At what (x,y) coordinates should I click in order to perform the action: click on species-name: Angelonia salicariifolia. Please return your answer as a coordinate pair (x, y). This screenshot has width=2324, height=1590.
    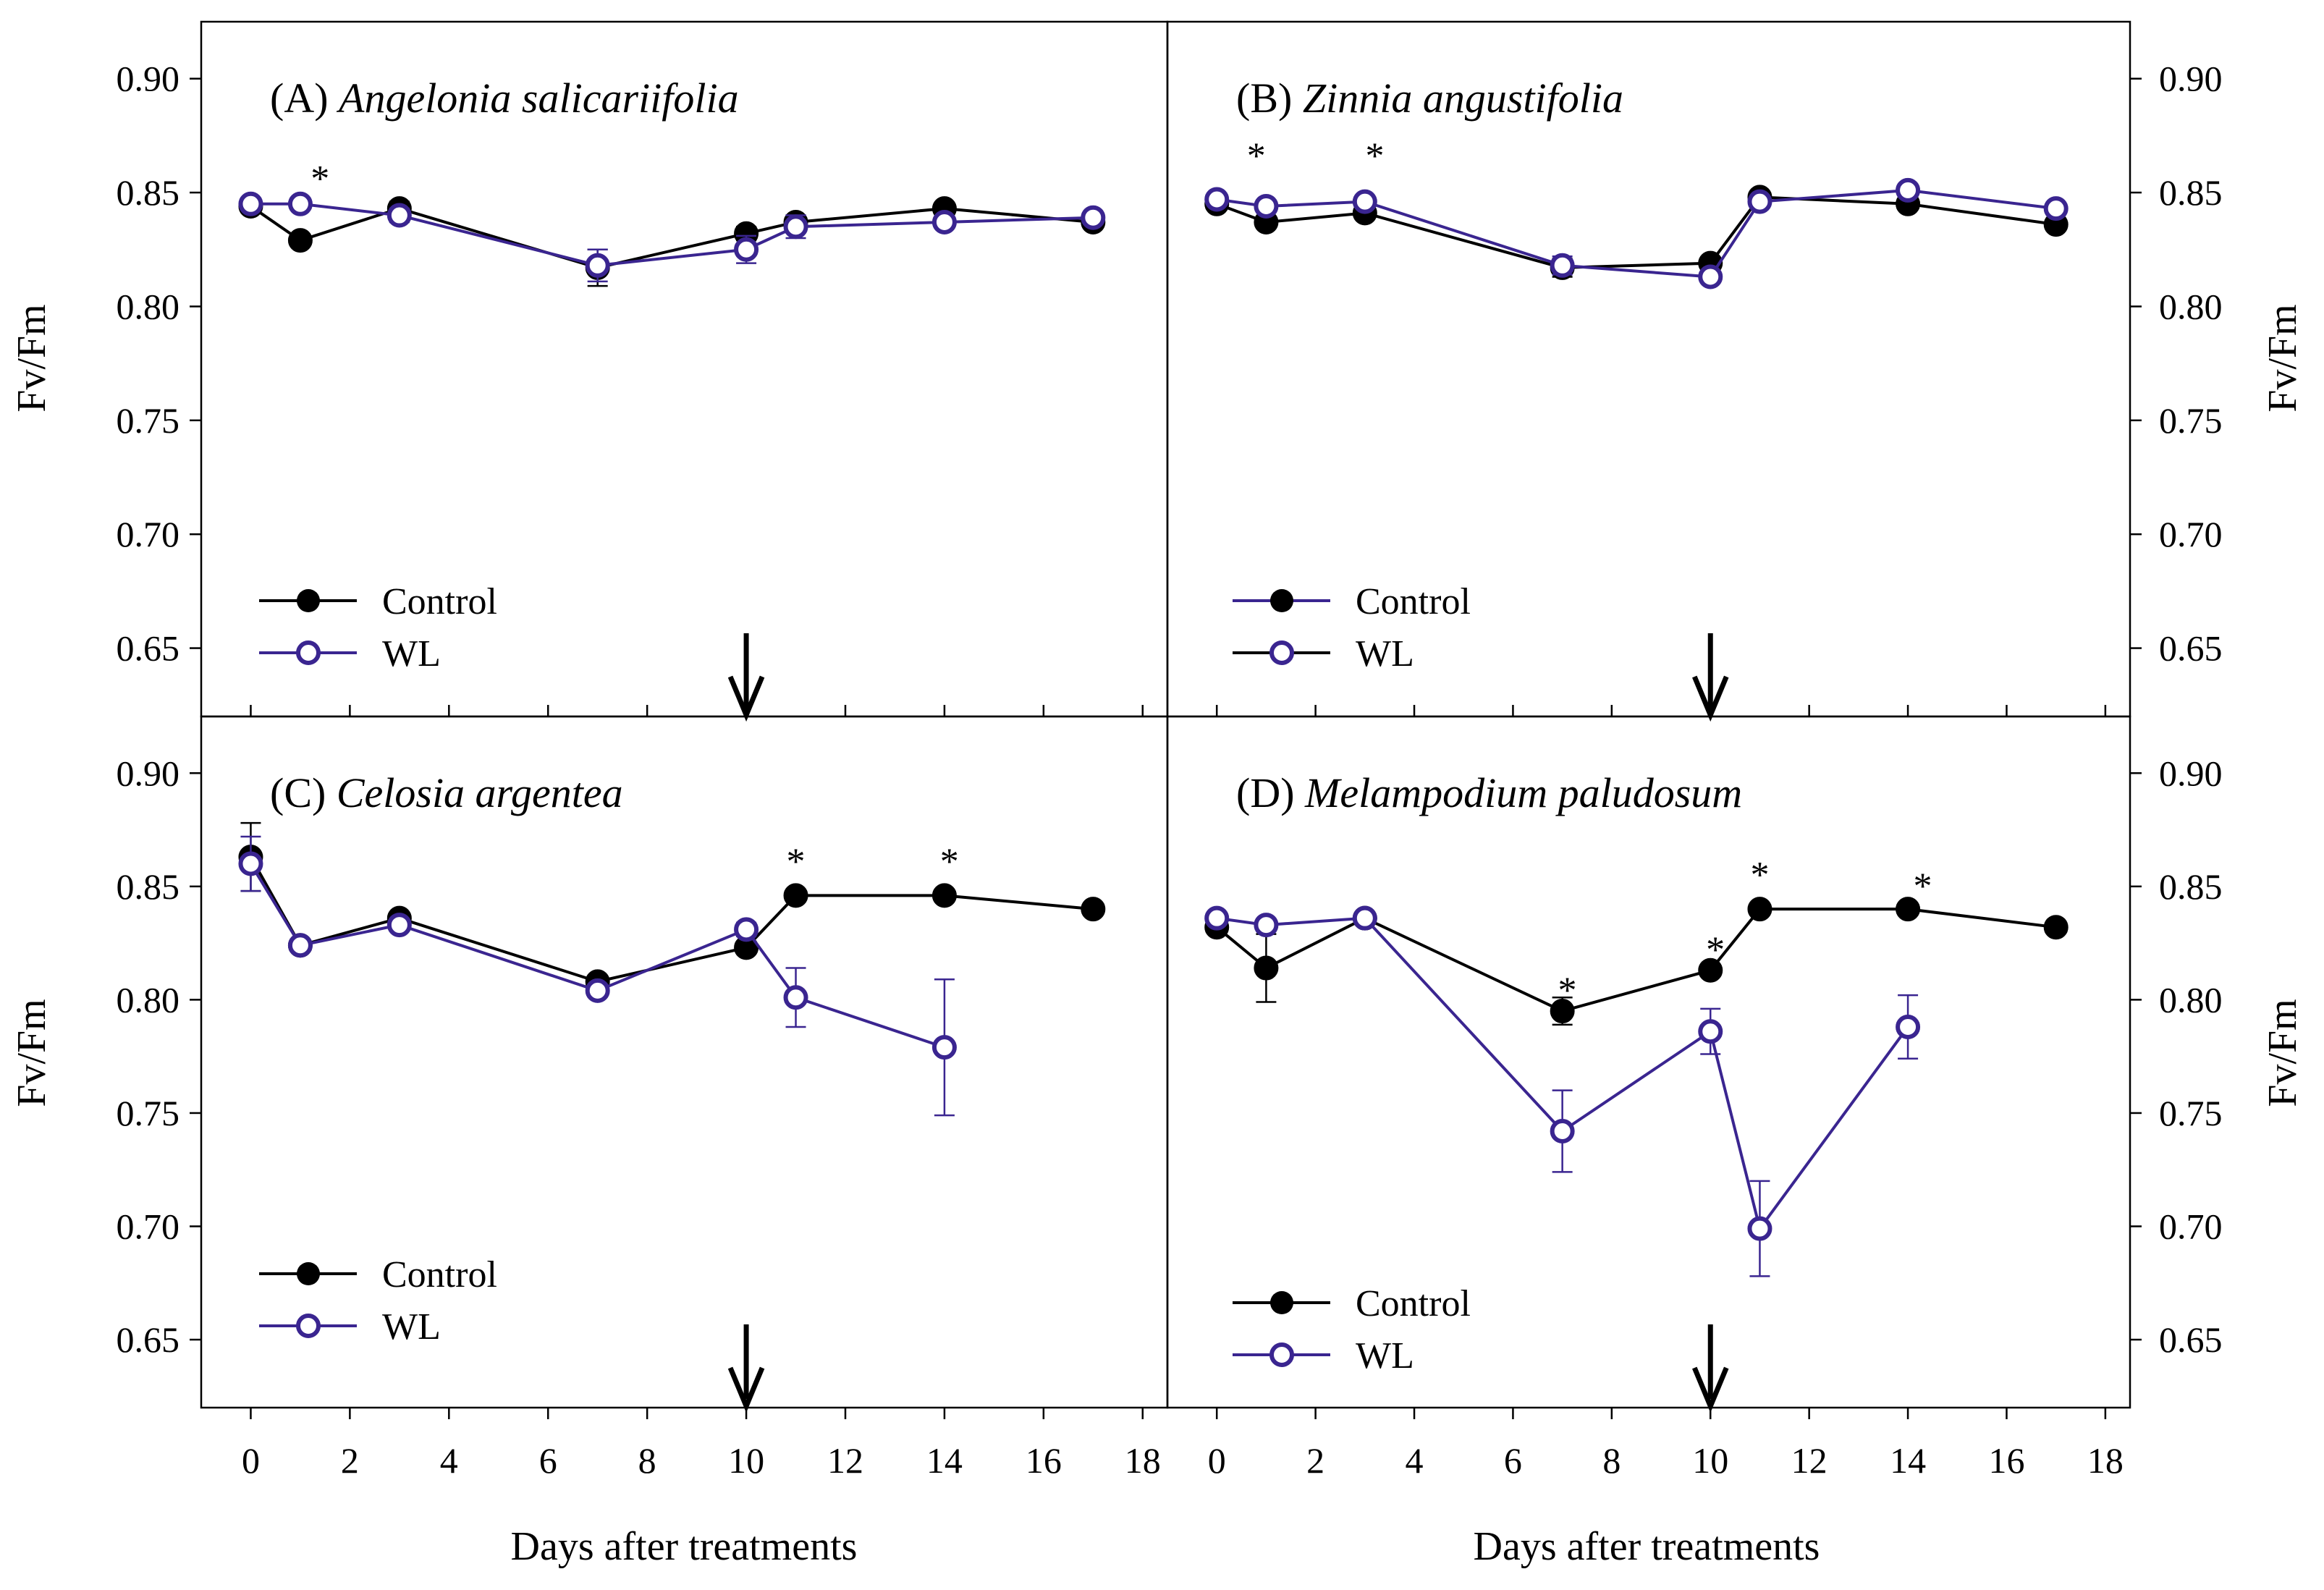
    Looking at the image, I should click on (537, 98).